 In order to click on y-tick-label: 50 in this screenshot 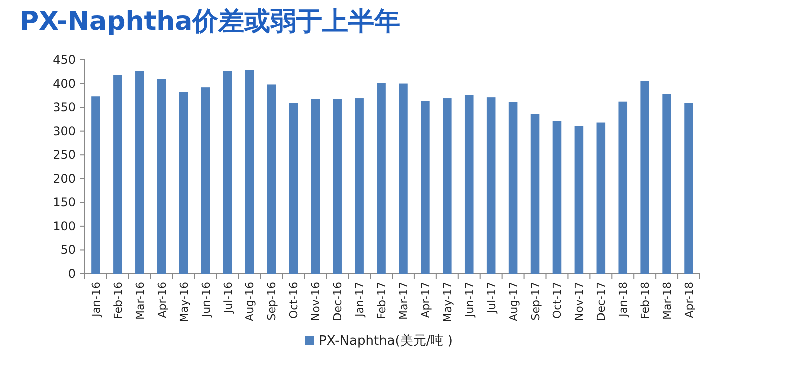, I will do `click(68, 250)`.